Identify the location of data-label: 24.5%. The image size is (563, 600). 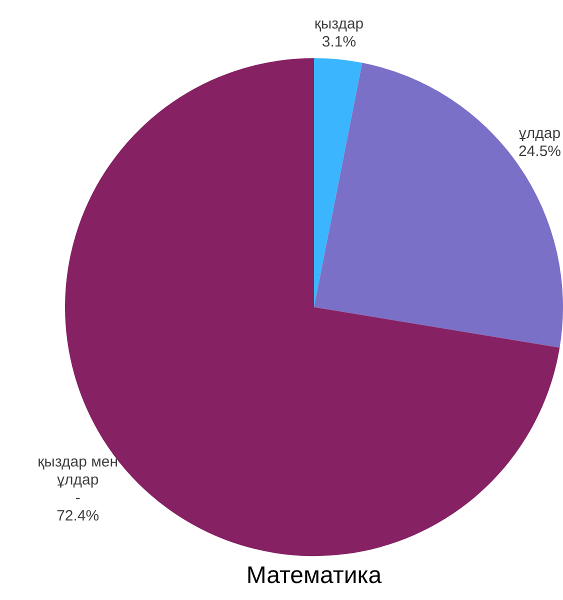
(540, 151).